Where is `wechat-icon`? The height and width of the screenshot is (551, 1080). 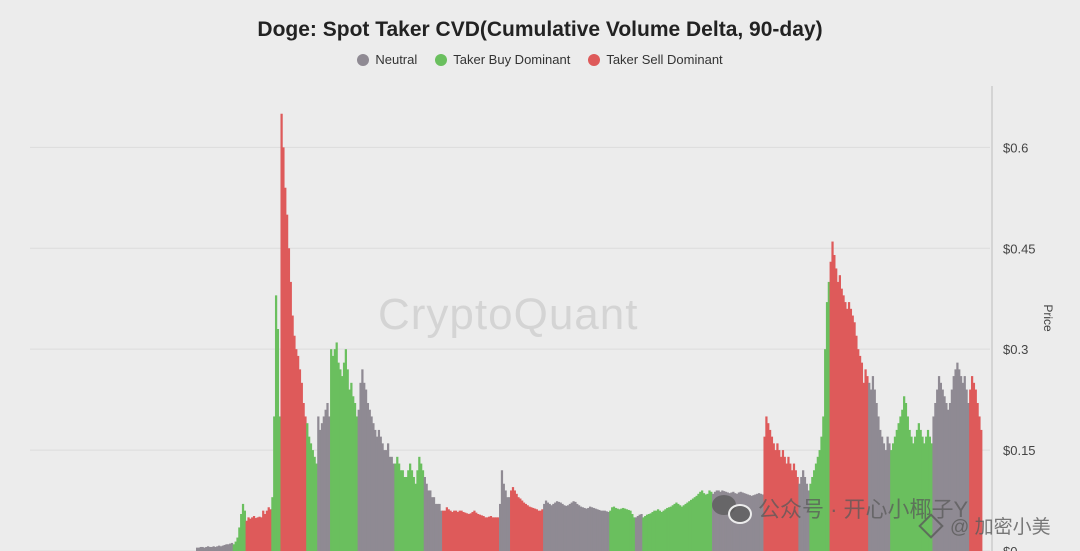
wechat-icon is located at coordinates (732, 509).